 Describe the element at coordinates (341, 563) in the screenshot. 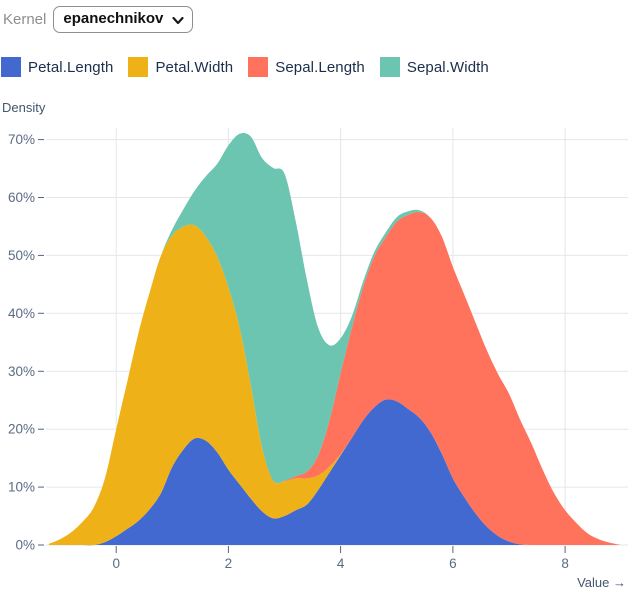

I see `svg-text: 4` at that location.